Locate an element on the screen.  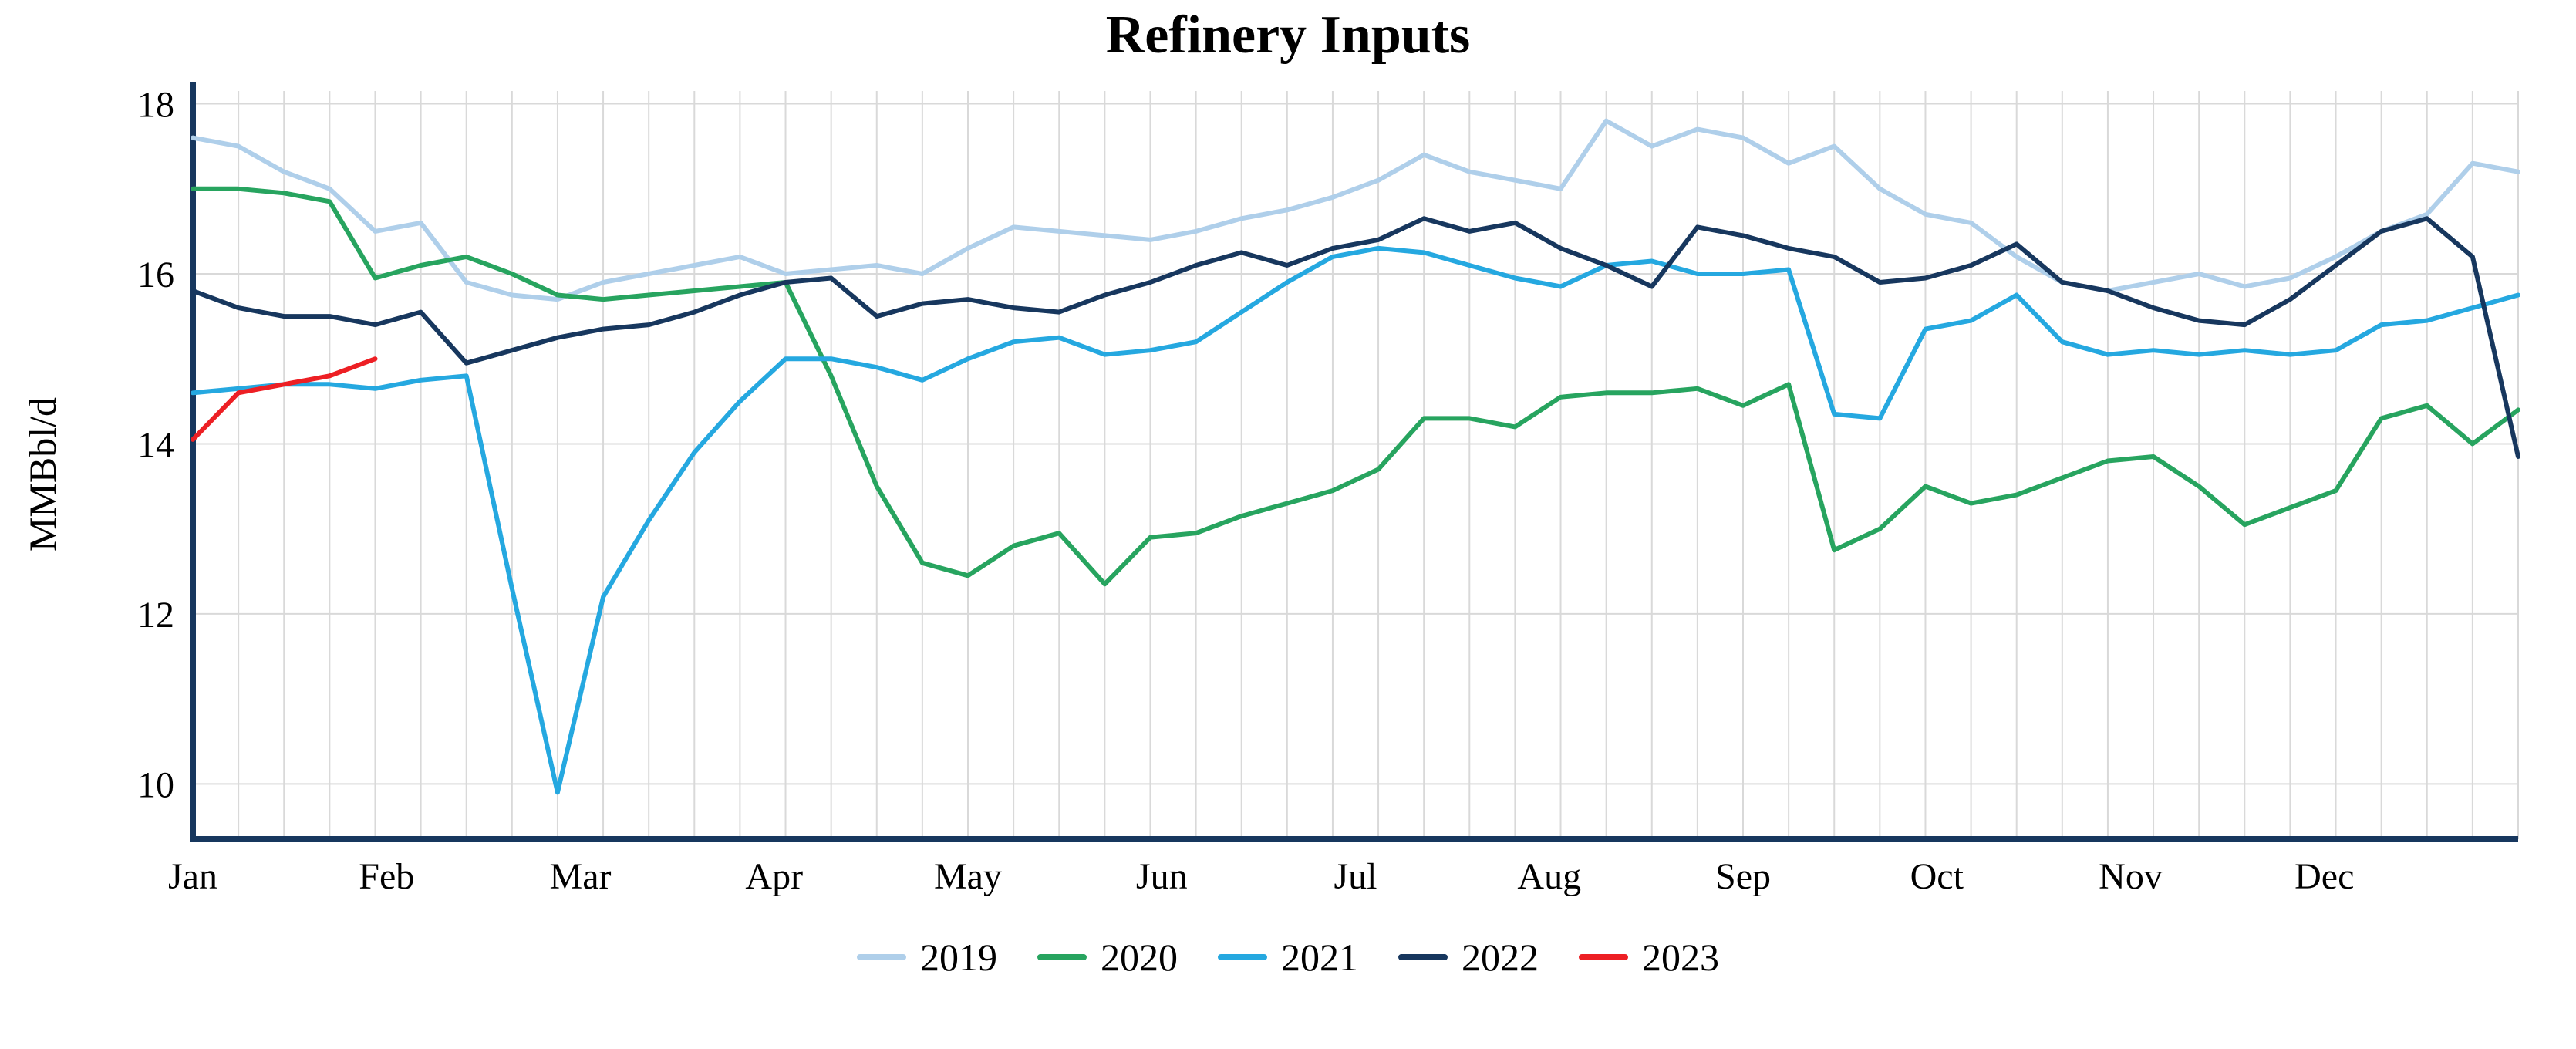
legend-item-2019: 2019 is located at coordinates (927, 958).